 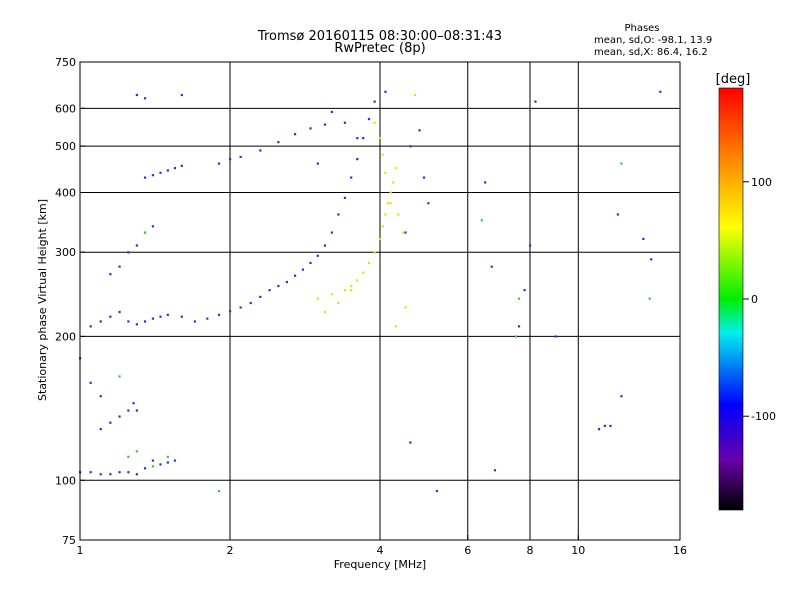 What do you see at coordinates (65, 480) in the screenshot?
I see `y-tick-label: 100` at bounding box center [65, 480].